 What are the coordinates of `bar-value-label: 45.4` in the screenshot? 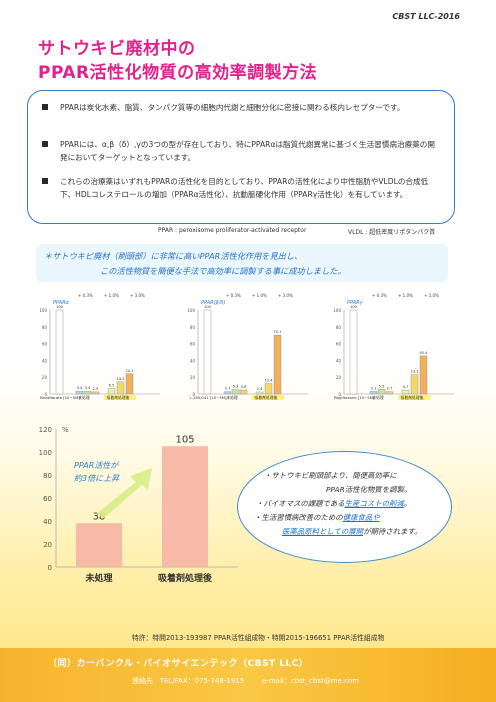 It's located at (423, 353).